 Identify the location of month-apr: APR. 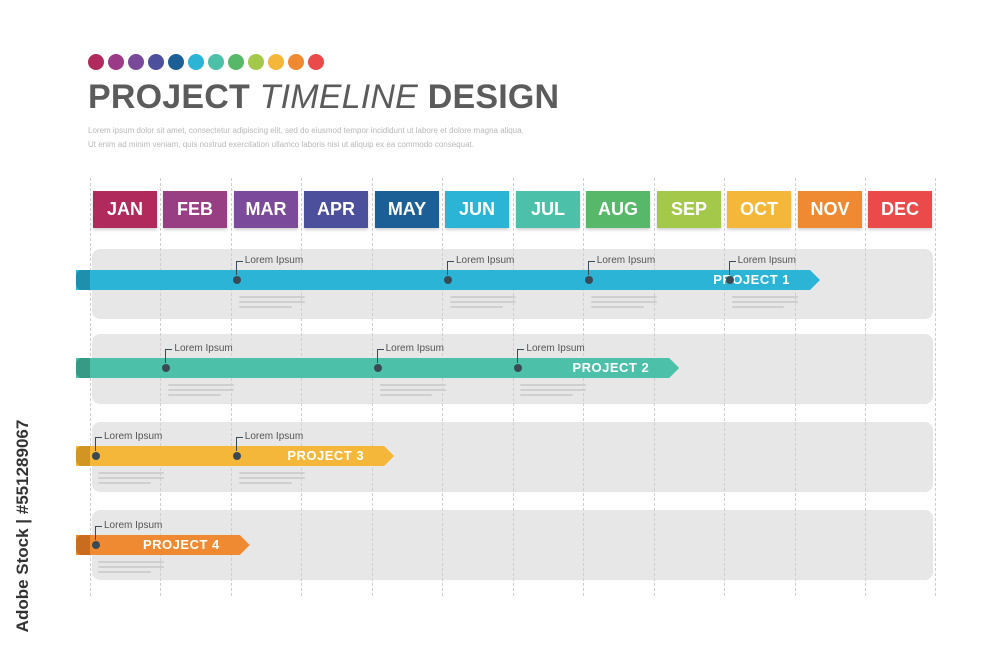
(336, 209).